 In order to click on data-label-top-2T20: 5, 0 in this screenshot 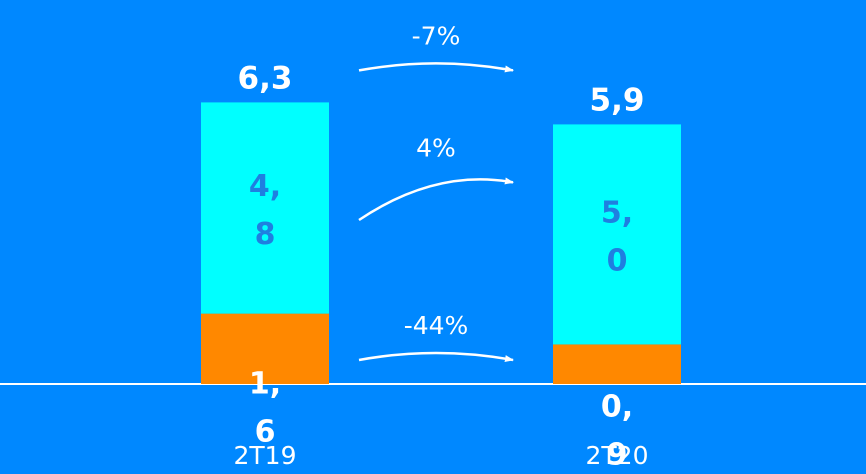, I will do `click(617, 236)`.